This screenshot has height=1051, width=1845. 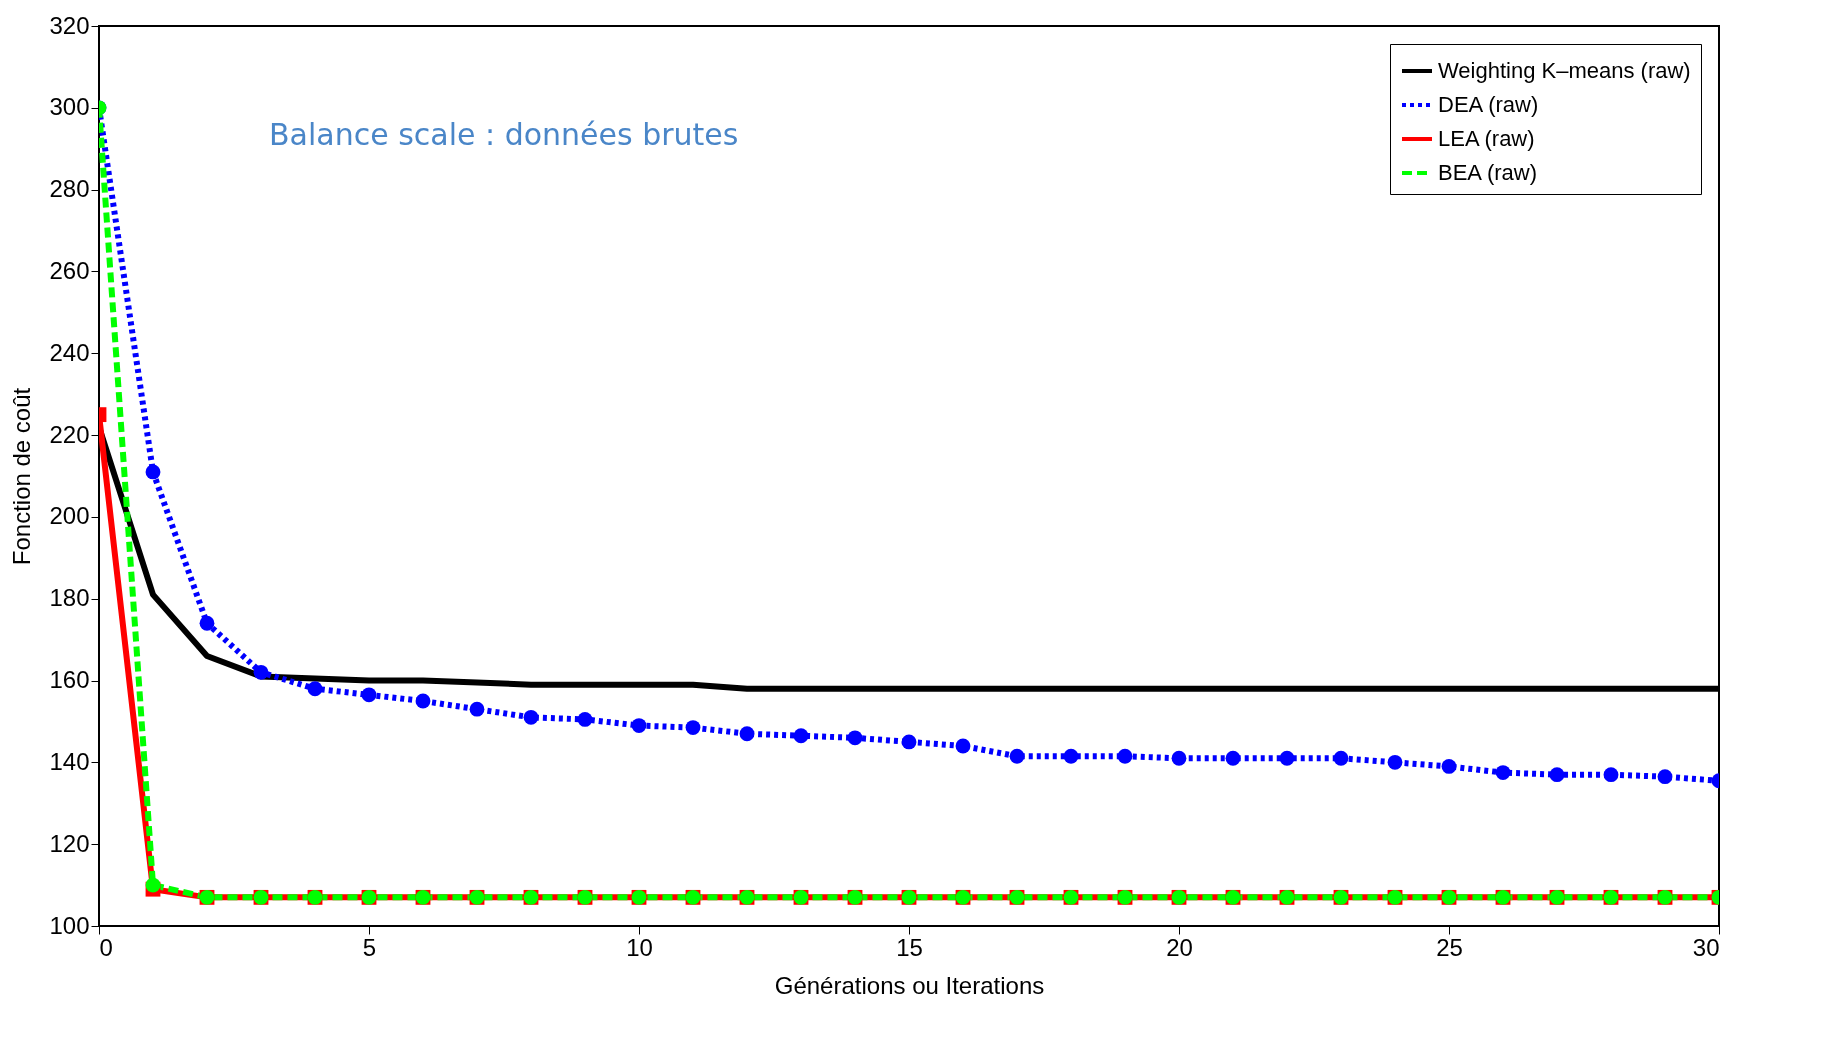 I want to click on y-tick-label: 160, so click(x=69, y=680).